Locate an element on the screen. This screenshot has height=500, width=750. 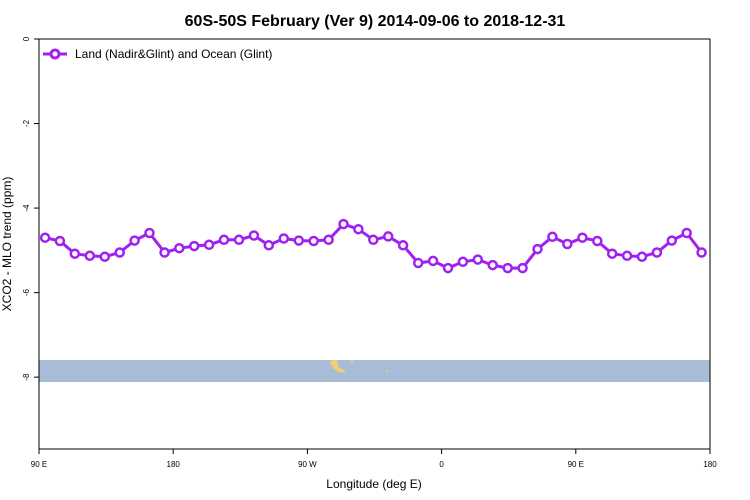
legend-marker is located at coordinates (55, 54).